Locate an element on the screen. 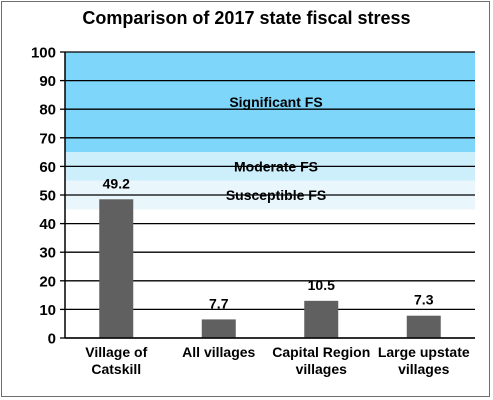  data-label: 7.7 is located at coordinates (219, 303).